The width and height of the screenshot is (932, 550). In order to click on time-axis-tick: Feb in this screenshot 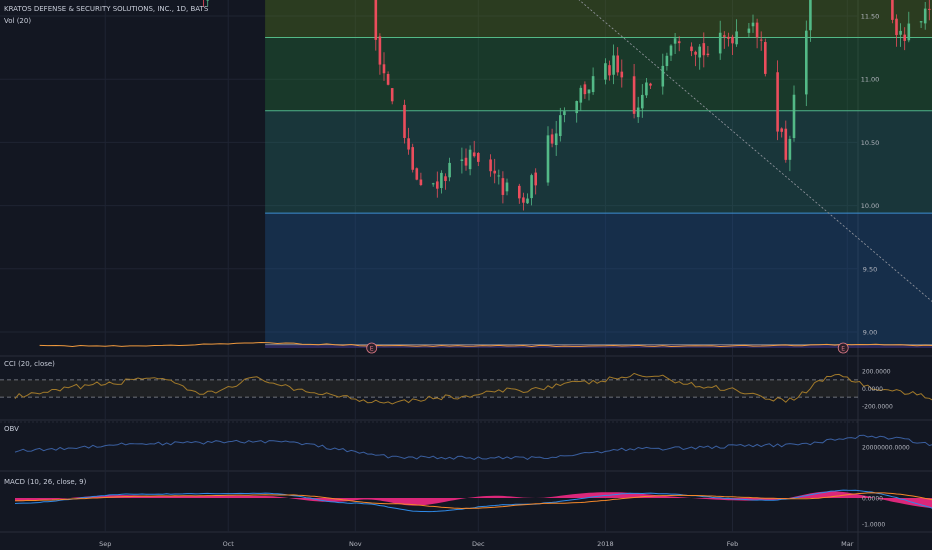, I will do `click(733, 544)`.